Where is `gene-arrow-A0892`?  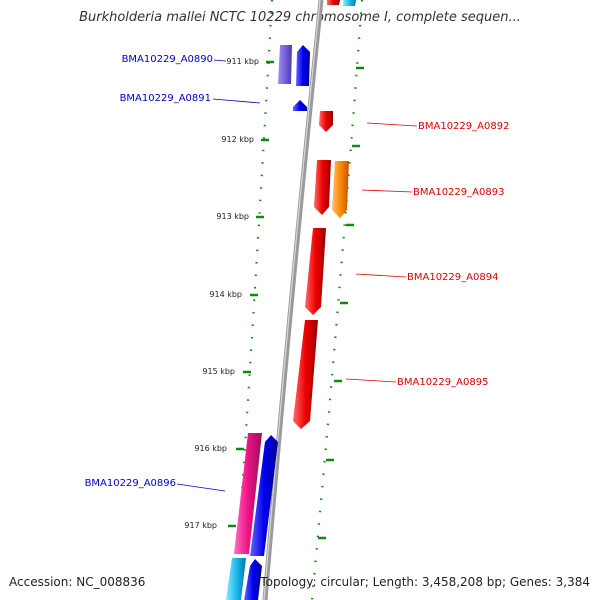 gene-arrow-A0892 is located at coordinates (326, 121).